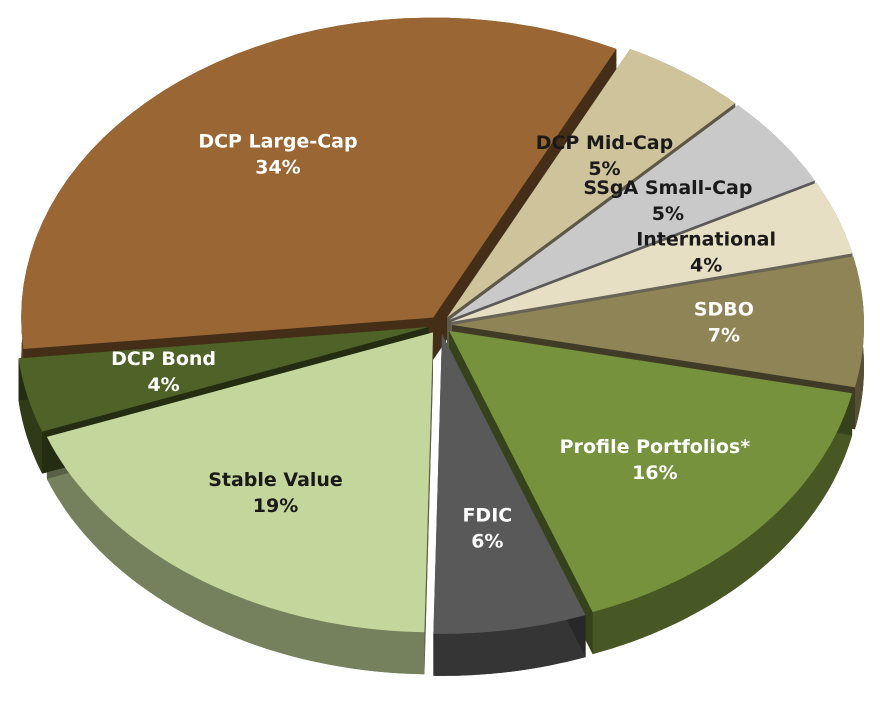 The height and width of the screenshot is (706, 880). I want to click on value-label: 6%, so click(487, 542).